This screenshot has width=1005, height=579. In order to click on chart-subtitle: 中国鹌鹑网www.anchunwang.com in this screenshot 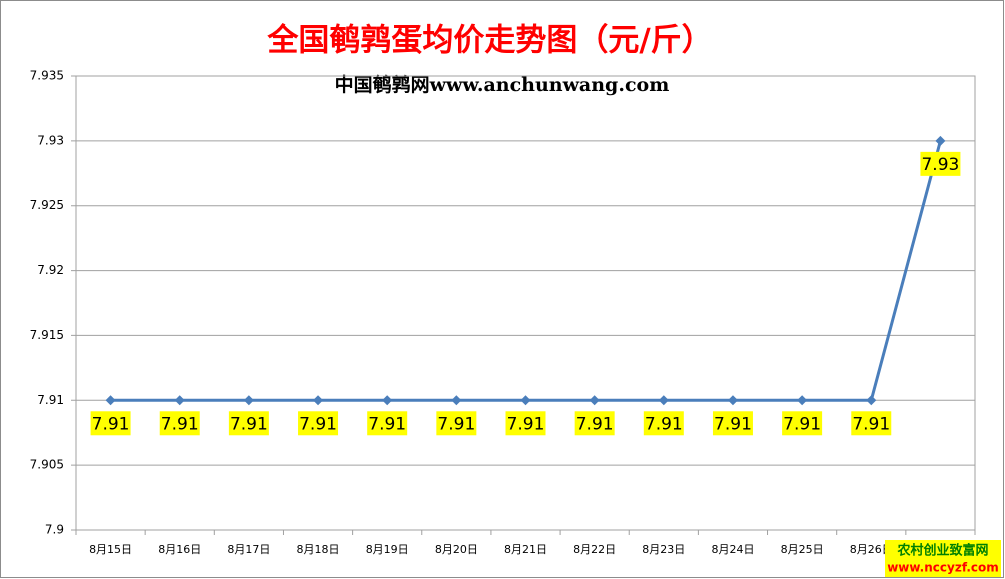, I will do `click(502, 84)`.